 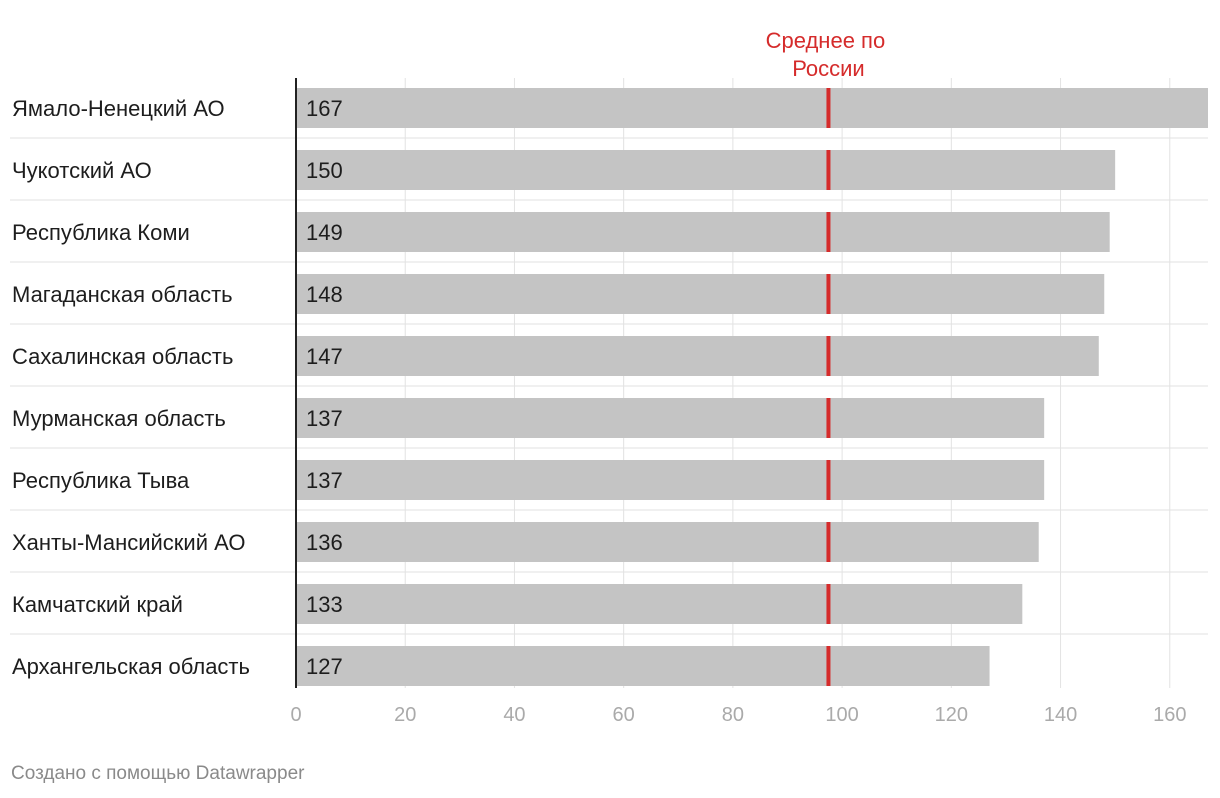 I want to click on category-label: Ханты-Мансийский АО, so click(x=128, y=542).